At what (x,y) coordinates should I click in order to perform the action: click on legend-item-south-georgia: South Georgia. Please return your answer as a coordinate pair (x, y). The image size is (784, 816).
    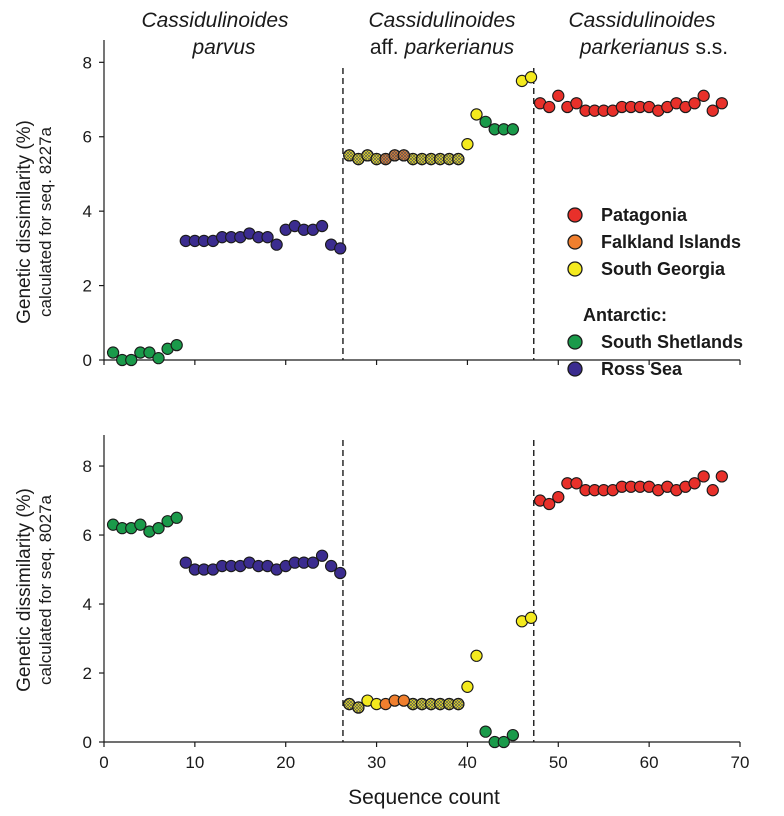
    Looking at the image, I should click on (646, 269).